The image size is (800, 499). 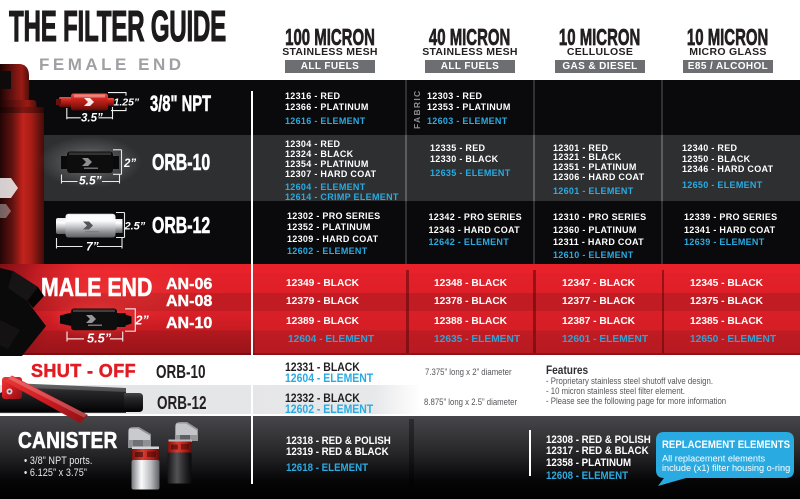 What do you see at coordinates (714, 459) in the screenshot?
I see `svg-text: All replacement elements` at bounding box center [714, 459].